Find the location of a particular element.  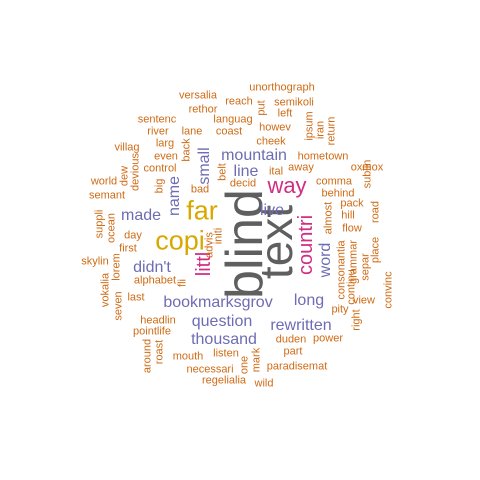

word-versalia: versalia is located at coordinates (198, 95).